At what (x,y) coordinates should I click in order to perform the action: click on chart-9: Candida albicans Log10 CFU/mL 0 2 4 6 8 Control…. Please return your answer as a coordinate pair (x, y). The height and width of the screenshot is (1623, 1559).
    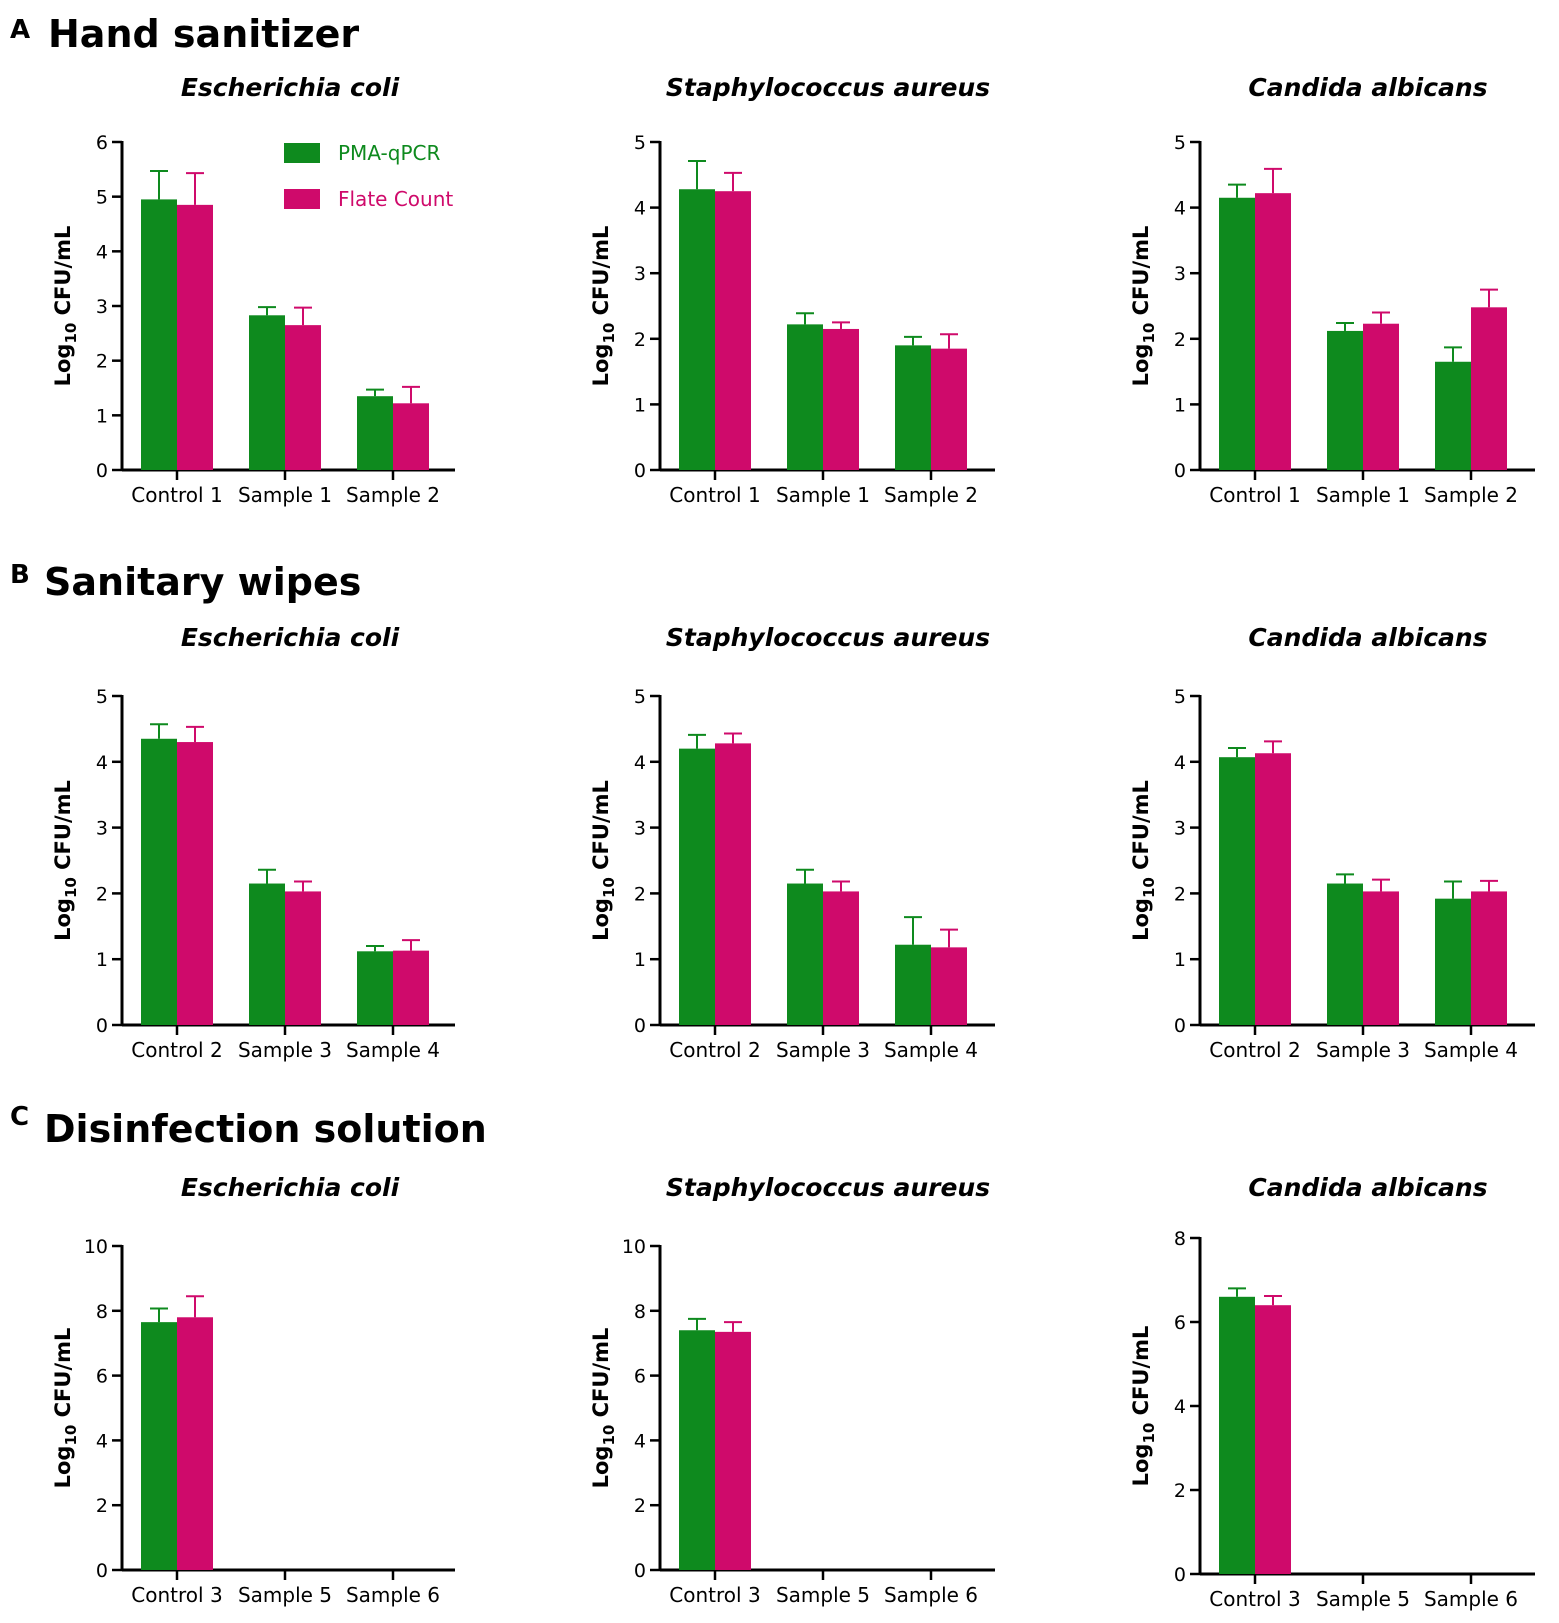
    Looking at the image, I should click on (1332, 1392).